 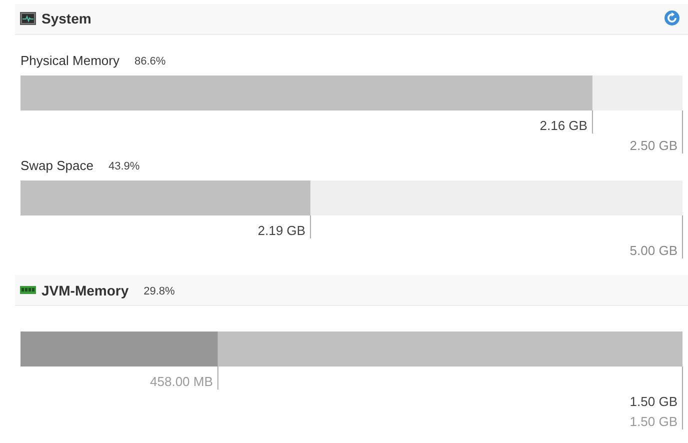 I want to click on total-label: 2.50 GB, so click(x=654, y=145).